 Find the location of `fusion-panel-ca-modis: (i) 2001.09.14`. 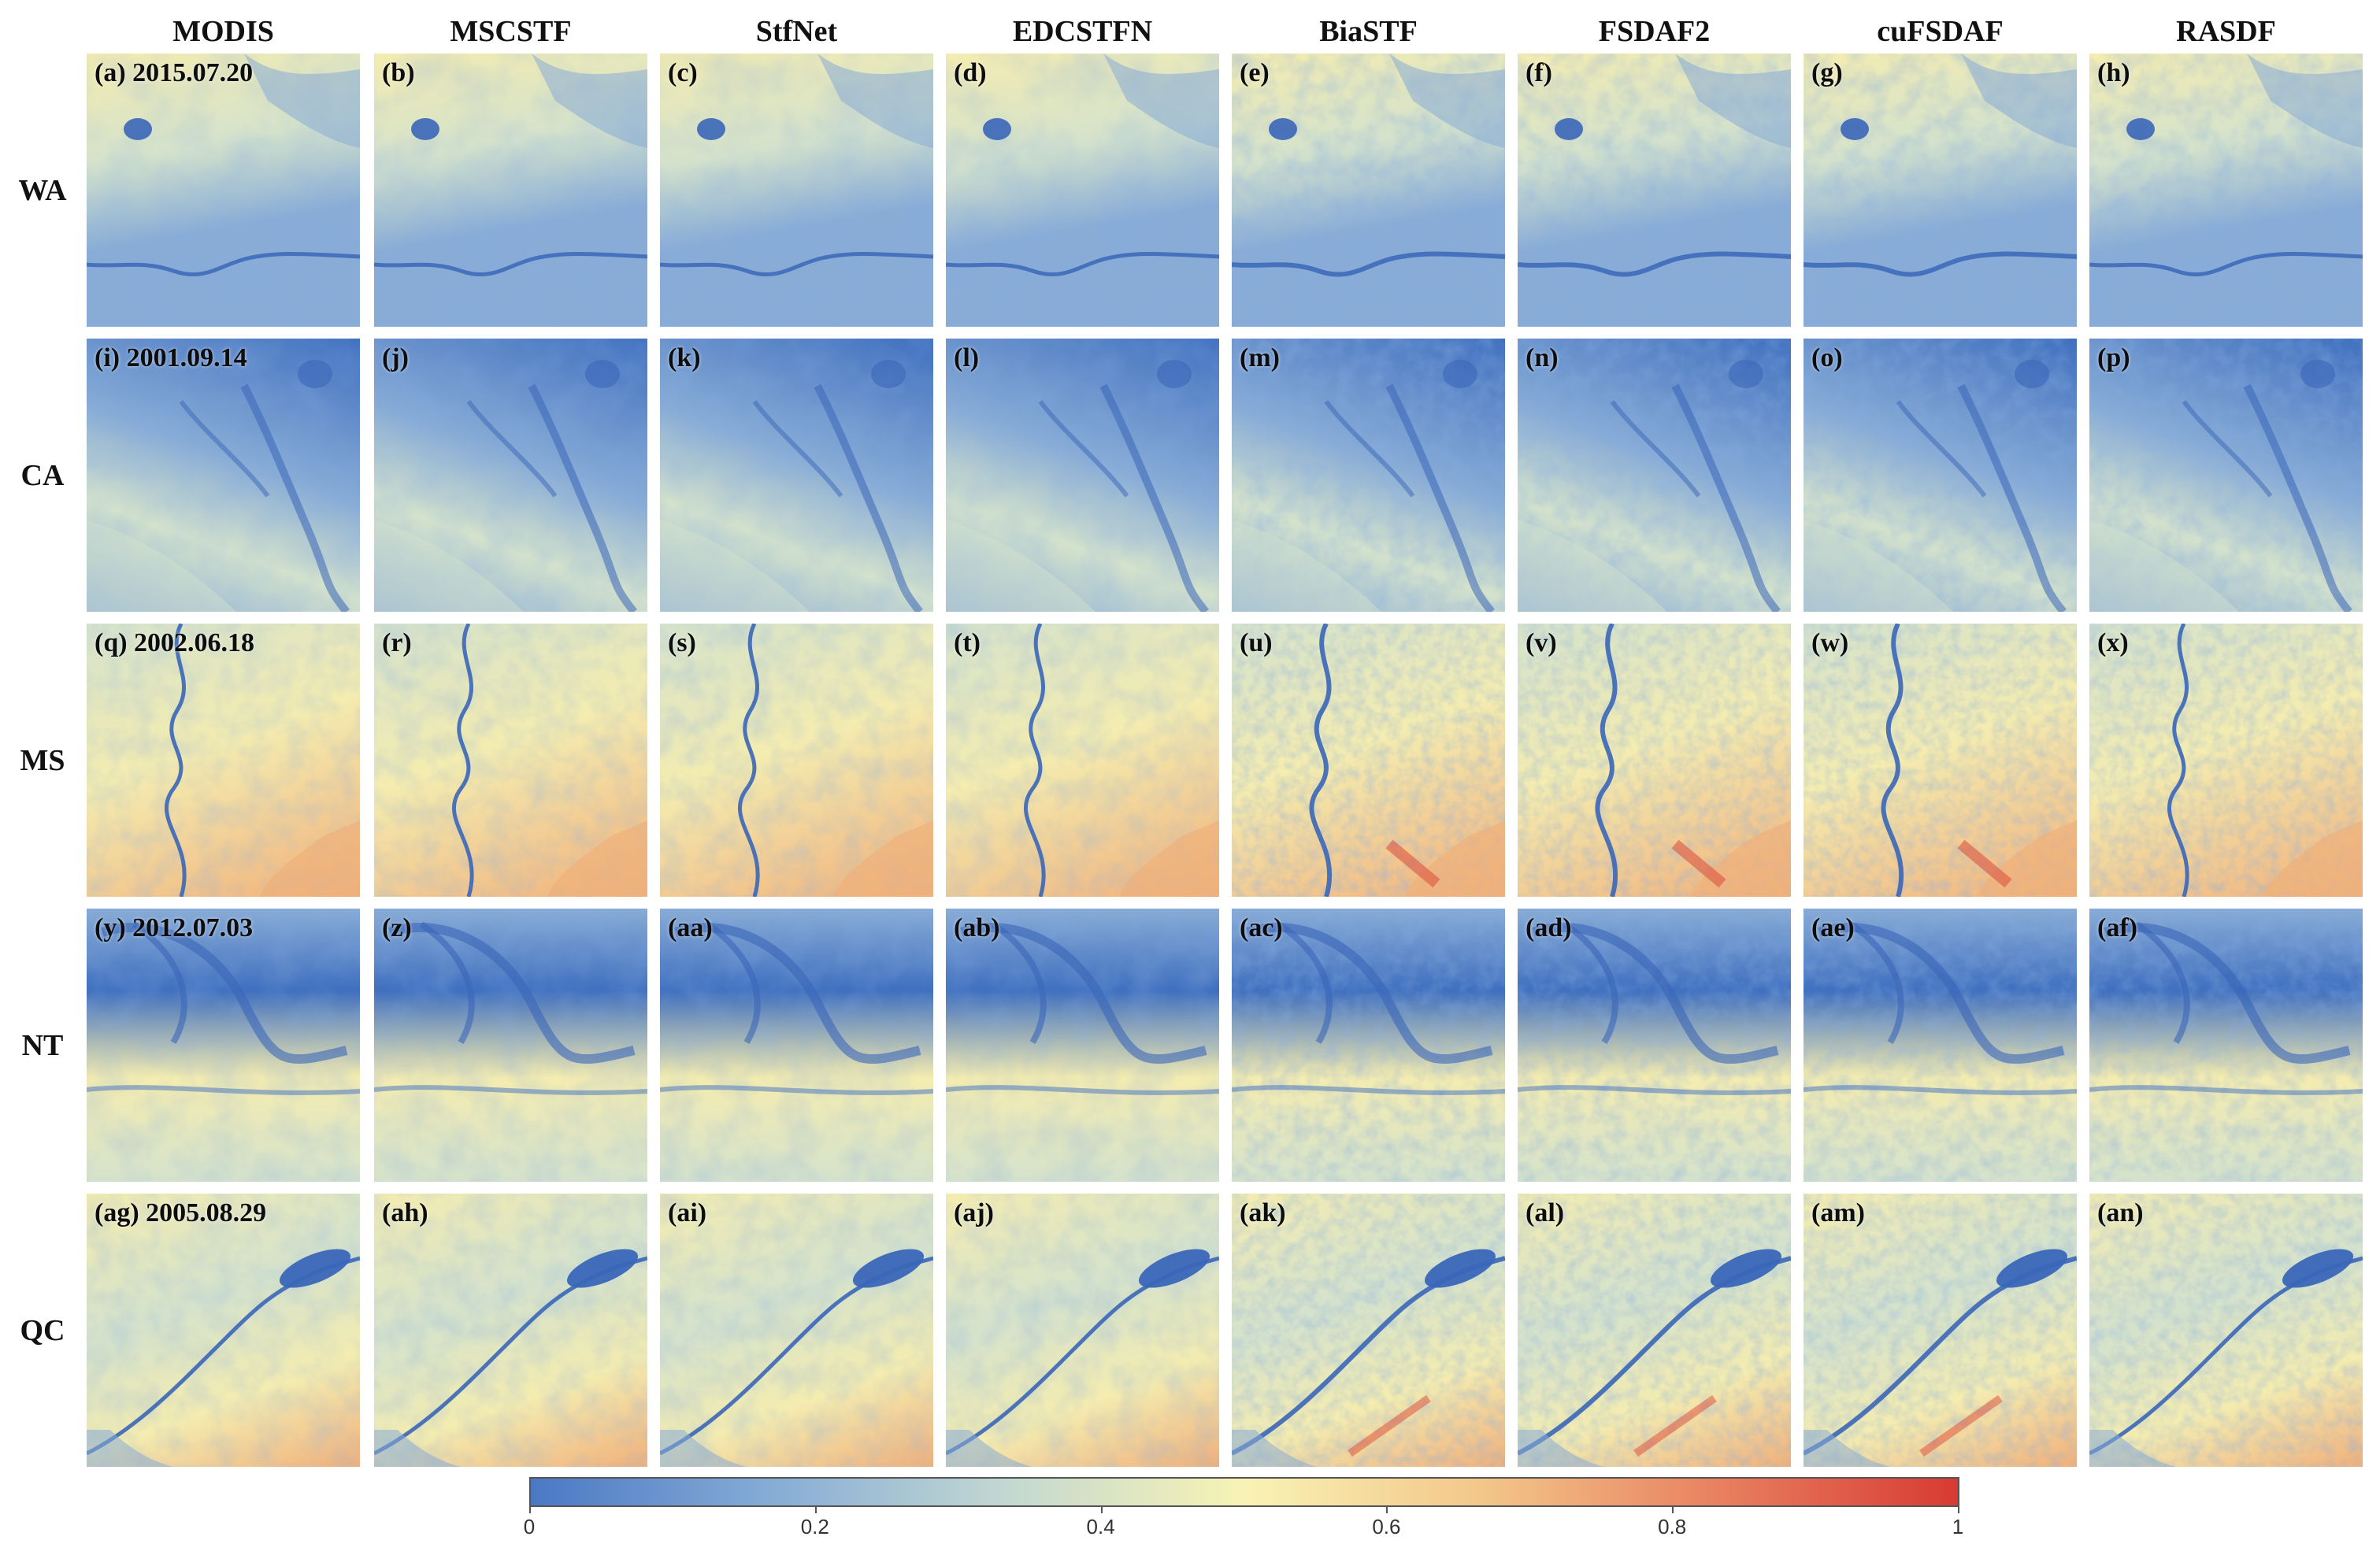

fusion-panel-ca-modis: (i) 2001.09.14 is located at coordinates (223, 475).